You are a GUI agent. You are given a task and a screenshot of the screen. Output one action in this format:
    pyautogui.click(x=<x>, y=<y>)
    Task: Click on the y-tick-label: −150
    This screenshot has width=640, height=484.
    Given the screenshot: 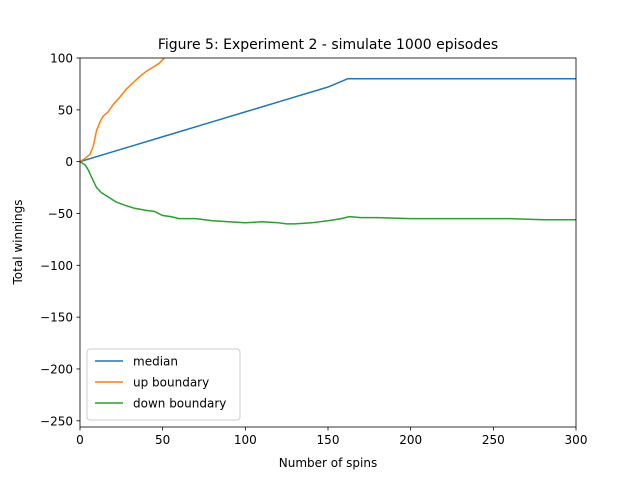 What is the action you would take?
    pyautogui.click(x=56, y=318)
    